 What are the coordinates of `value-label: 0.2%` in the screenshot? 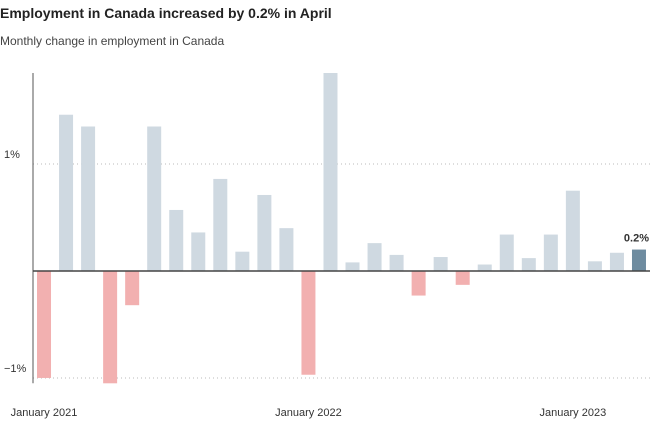 It's located at (636, 239).